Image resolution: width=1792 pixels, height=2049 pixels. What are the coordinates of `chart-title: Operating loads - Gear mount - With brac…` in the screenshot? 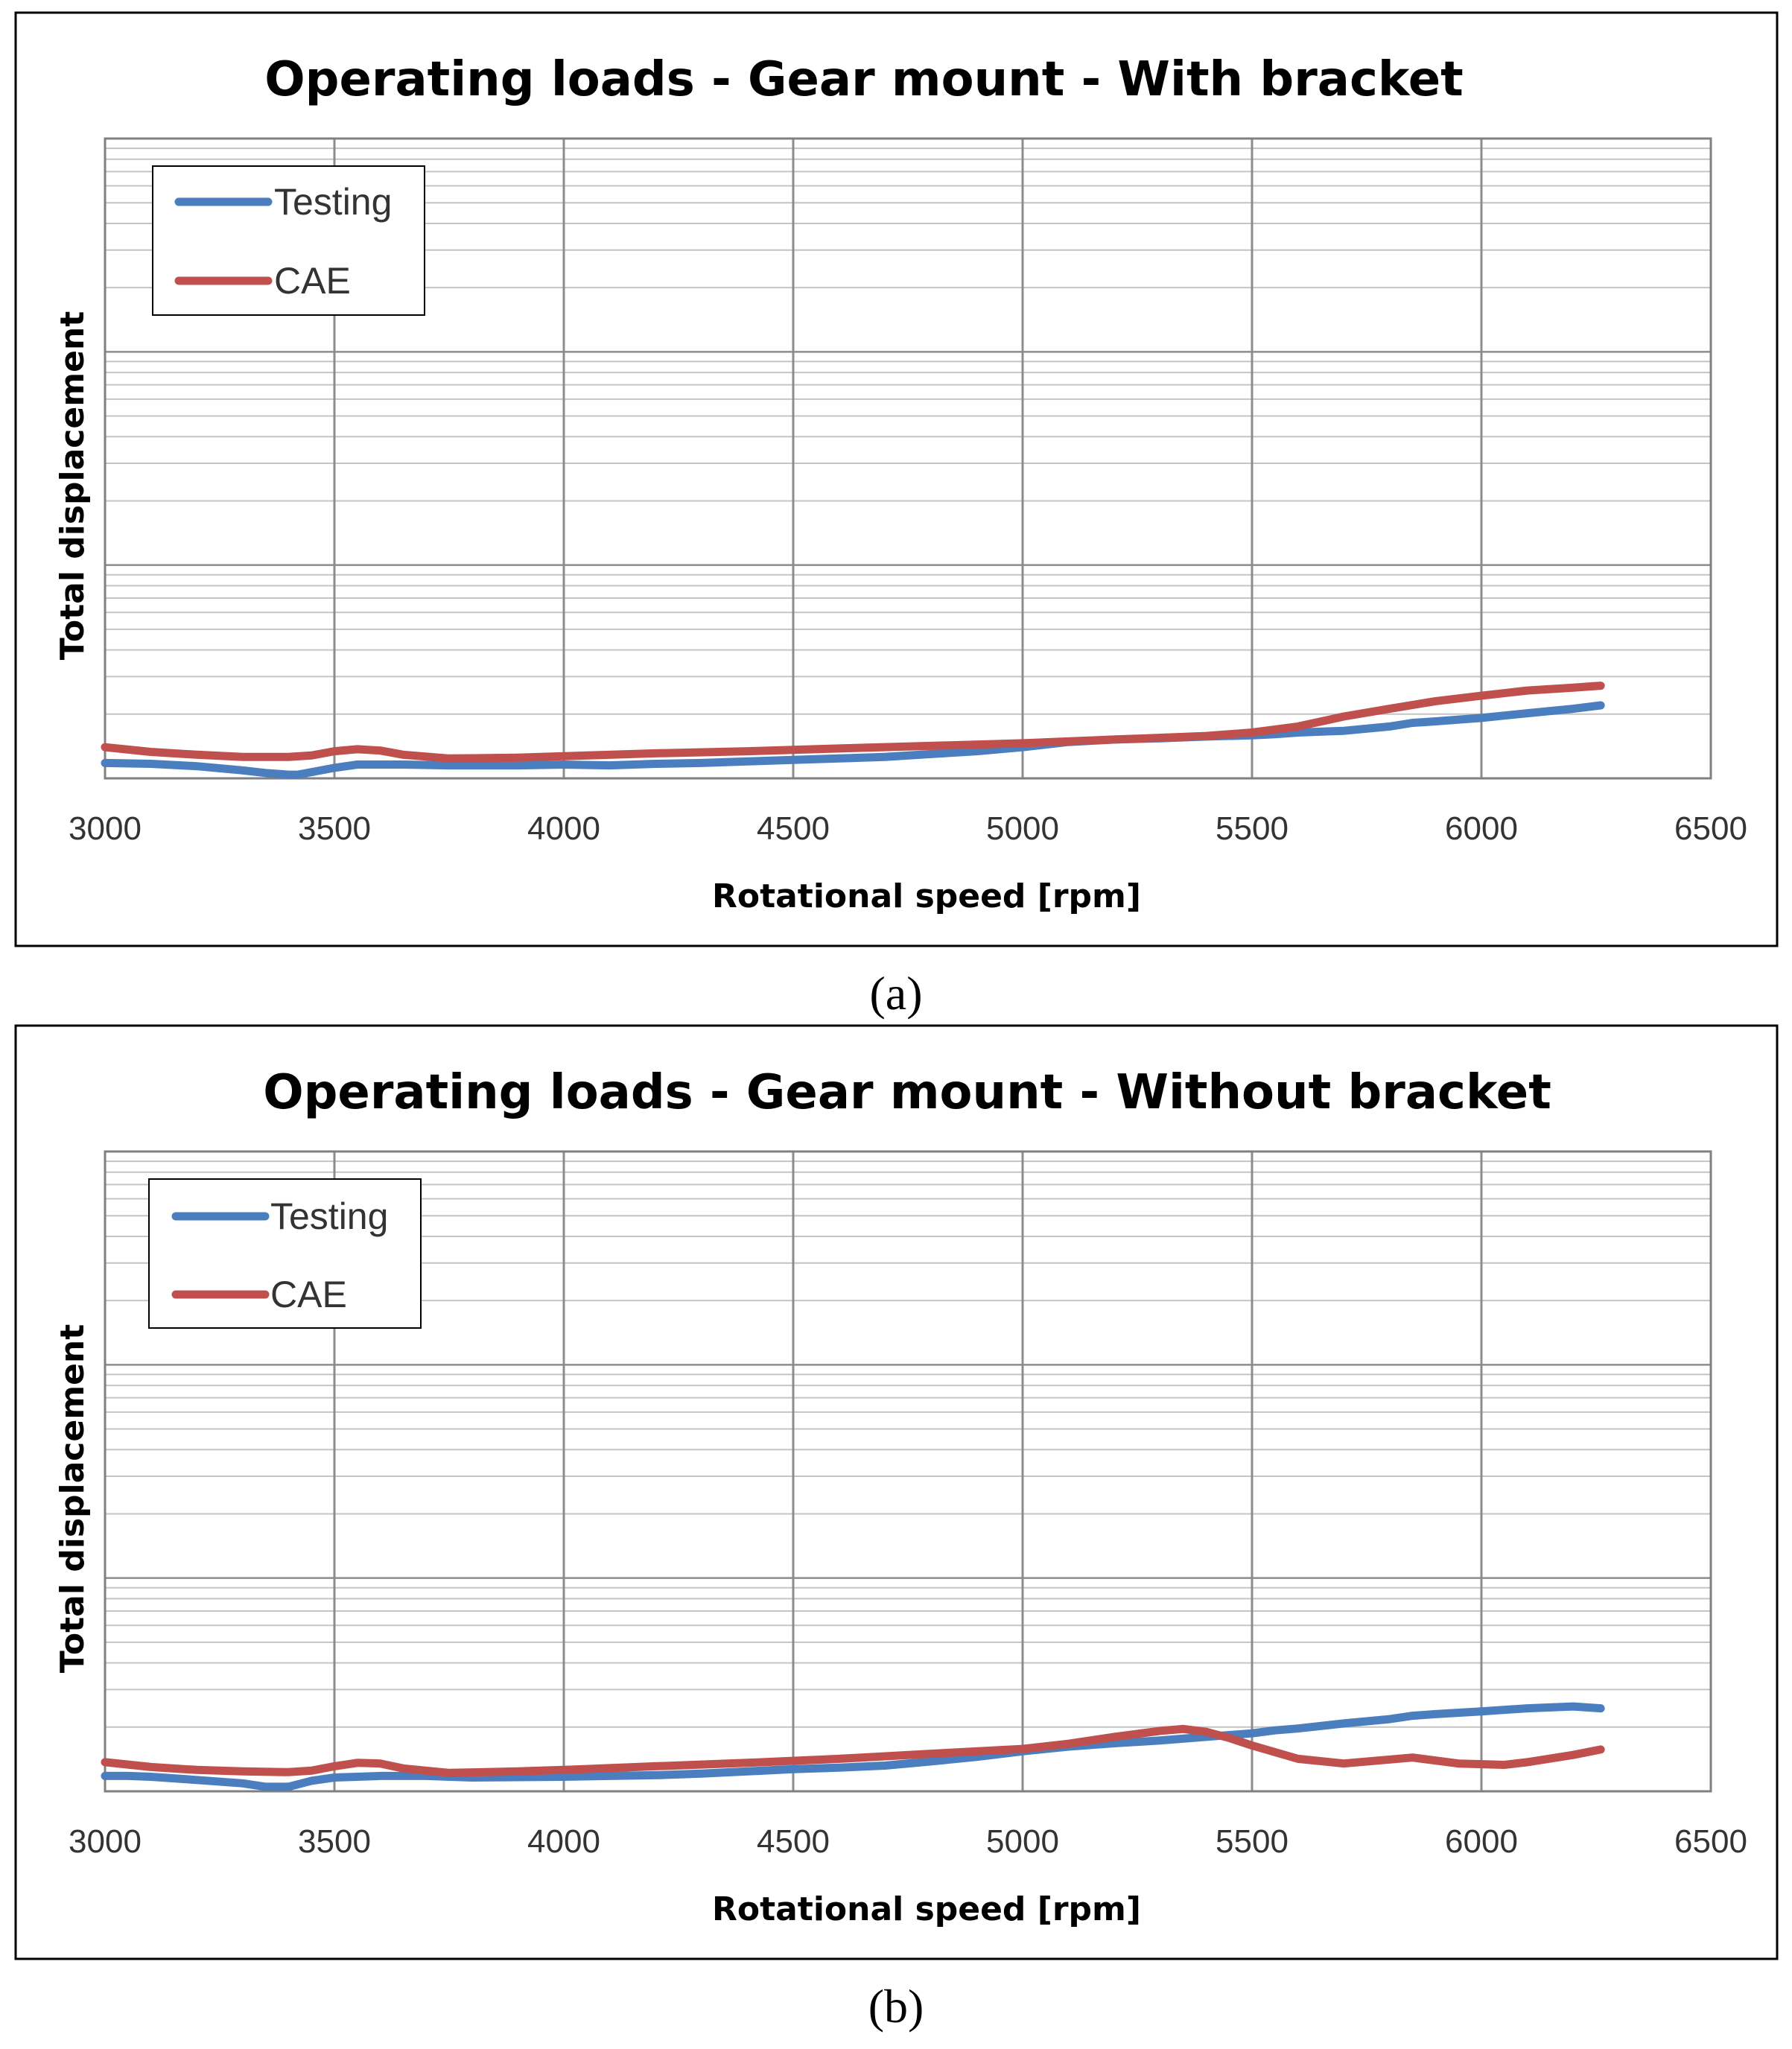 It's located at (864, 79).